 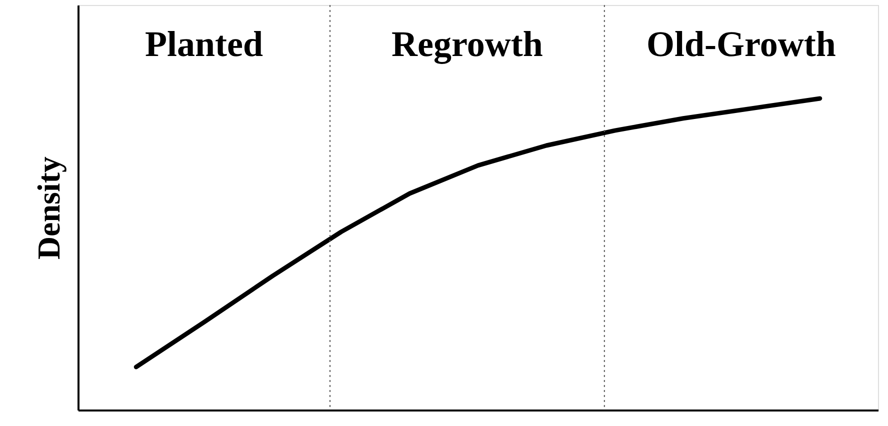 I want to click on y-axis-title: Density, so click(x=48, y=208).